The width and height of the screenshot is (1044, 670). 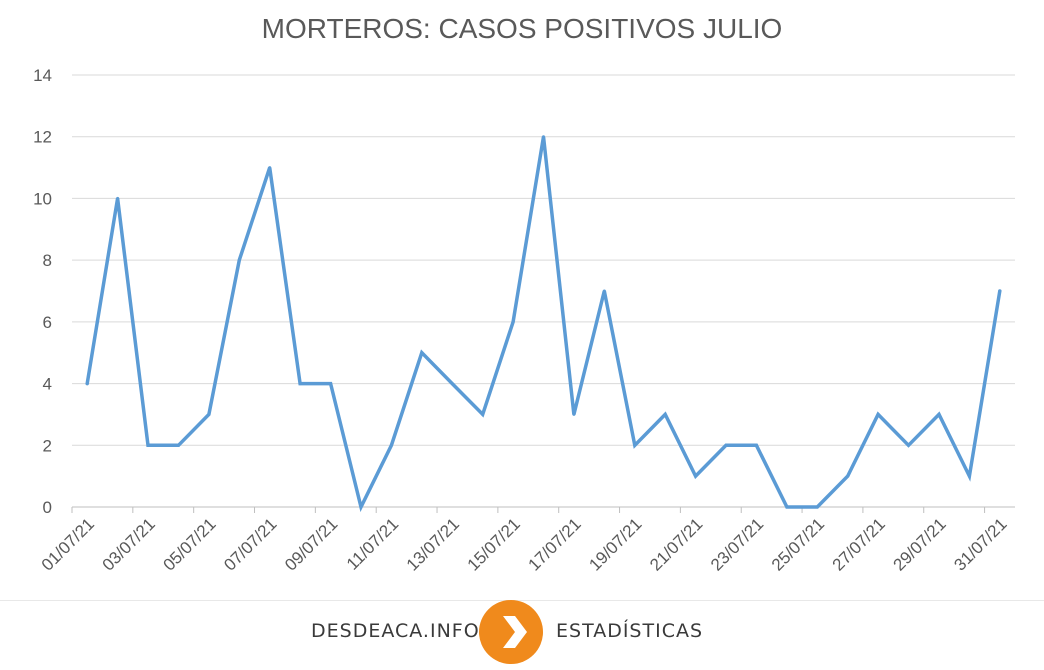 What do you see at coordinates (859, 544) in the screenshot?
I see `x-tick-label: 27/07/21` at bounding box center [859, 544].